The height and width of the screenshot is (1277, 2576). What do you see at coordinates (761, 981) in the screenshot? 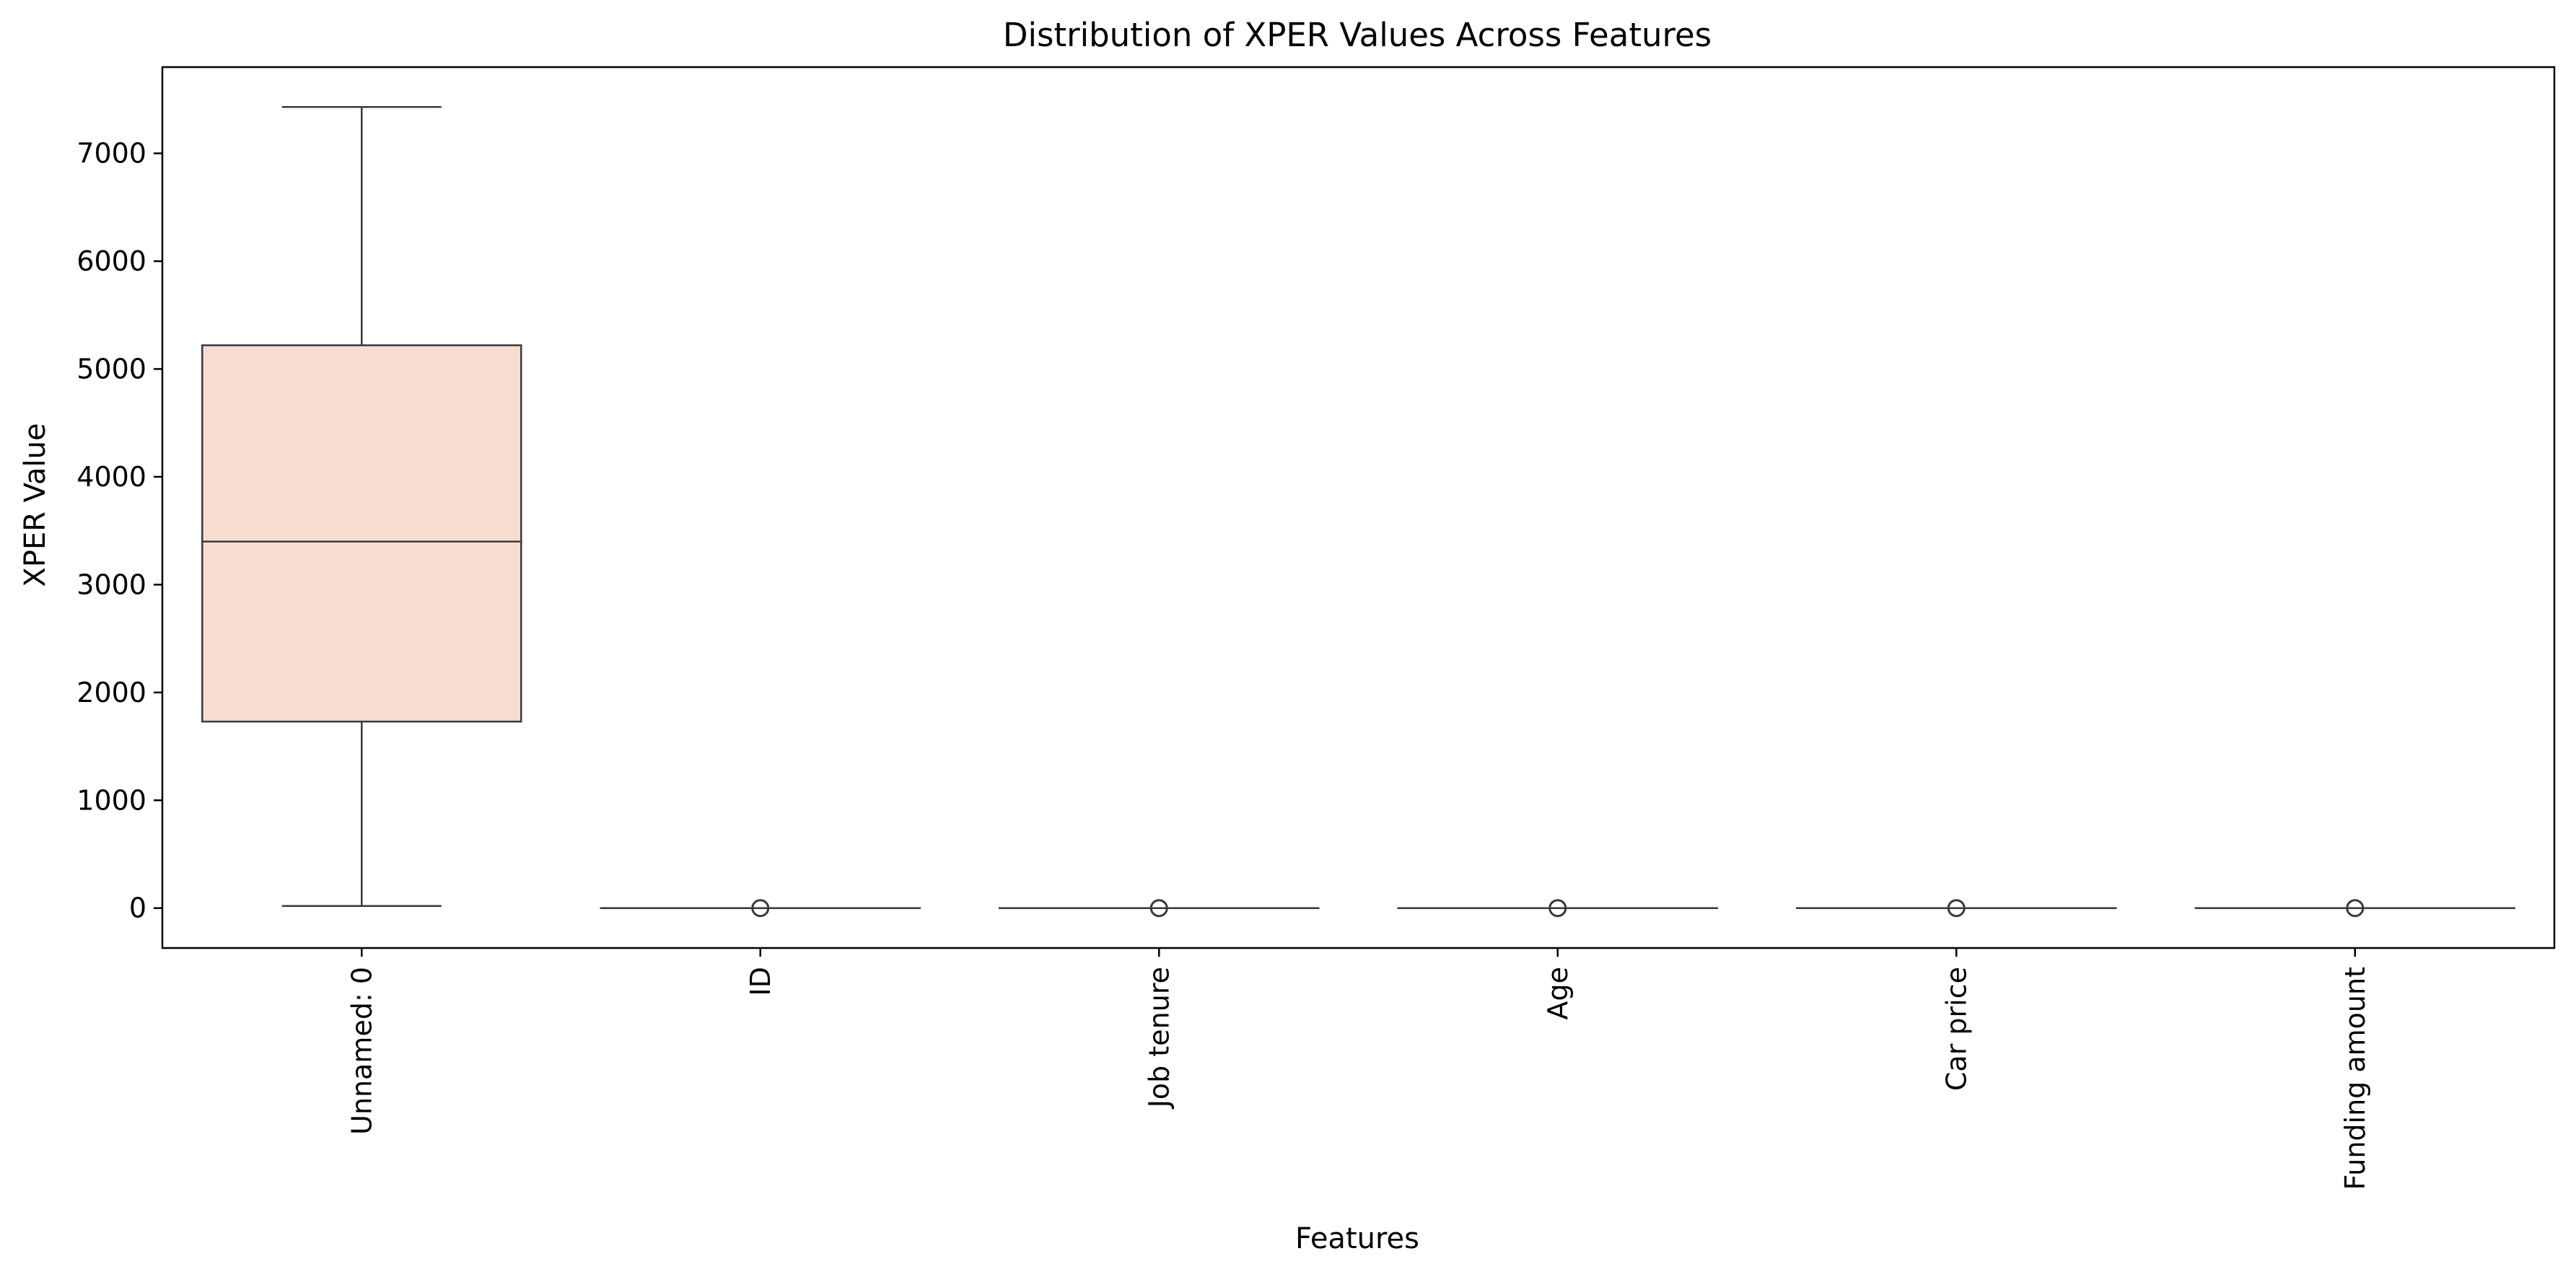
I see `x-tick-label: ID` at bounding box center [761, 981].